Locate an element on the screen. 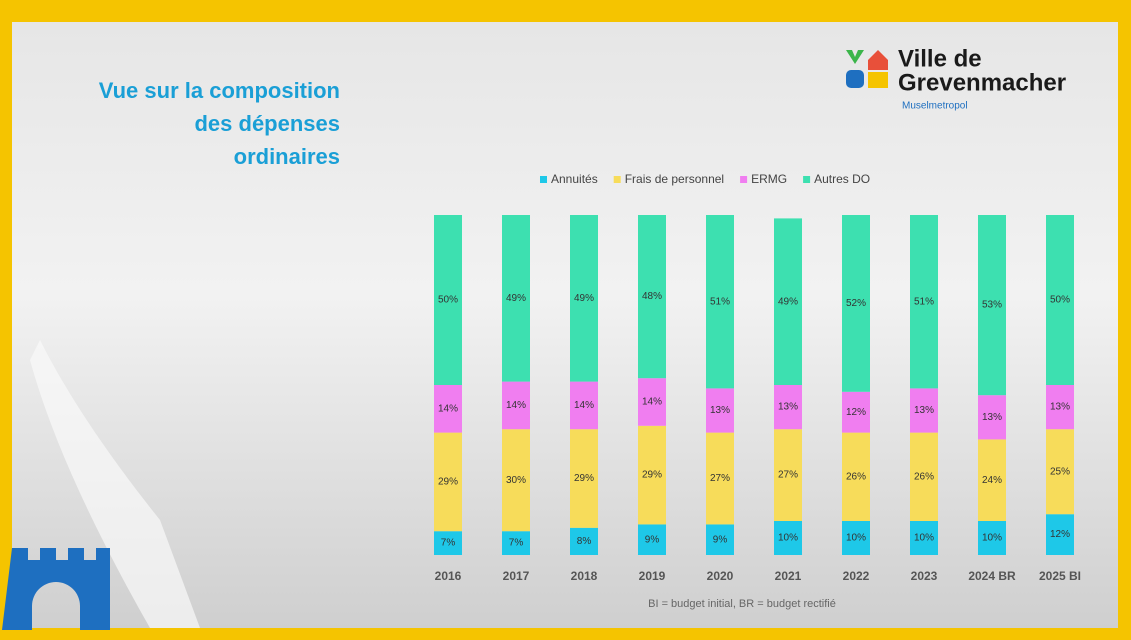  data-label: 24% is located at coordinates (992, 480).